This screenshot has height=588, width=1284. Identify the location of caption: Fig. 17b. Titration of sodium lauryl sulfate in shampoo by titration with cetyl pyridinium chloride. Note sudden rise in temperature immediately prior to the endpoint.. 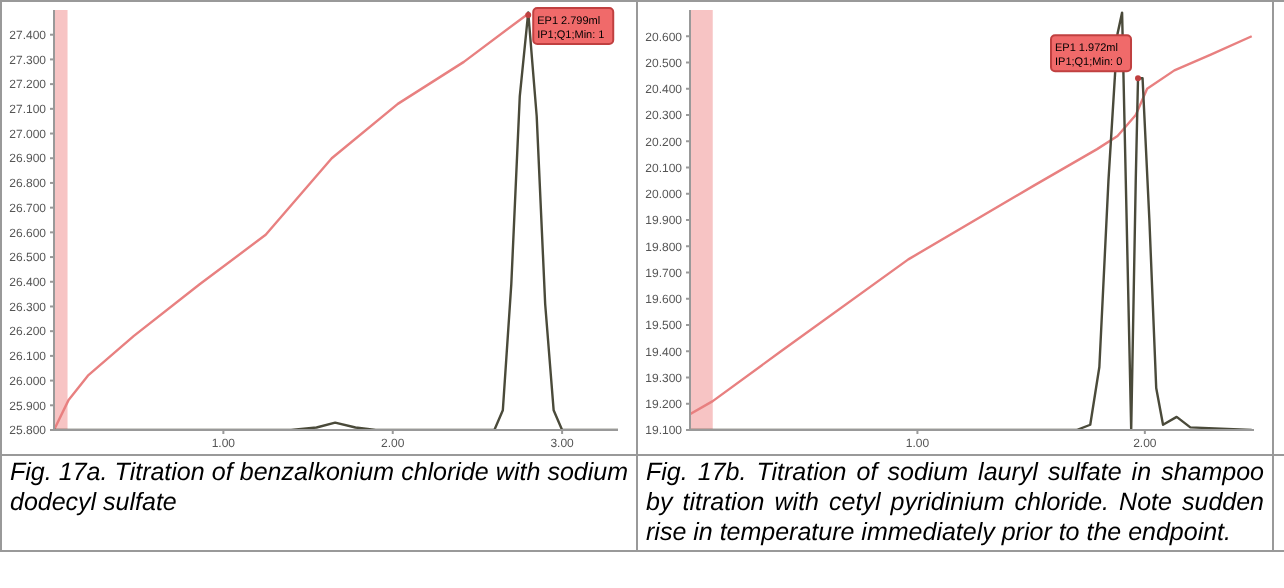
(955, 503).